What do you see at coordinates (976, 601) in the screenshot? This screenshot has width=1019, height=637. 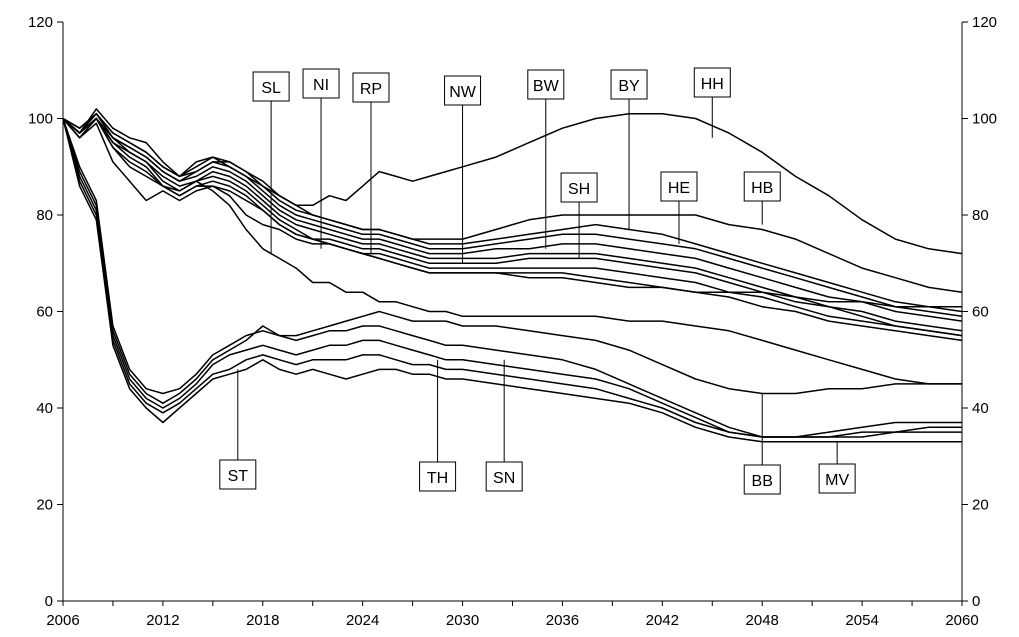 I see `right-y-tick-label: 0` at bounding box center [976, 601].